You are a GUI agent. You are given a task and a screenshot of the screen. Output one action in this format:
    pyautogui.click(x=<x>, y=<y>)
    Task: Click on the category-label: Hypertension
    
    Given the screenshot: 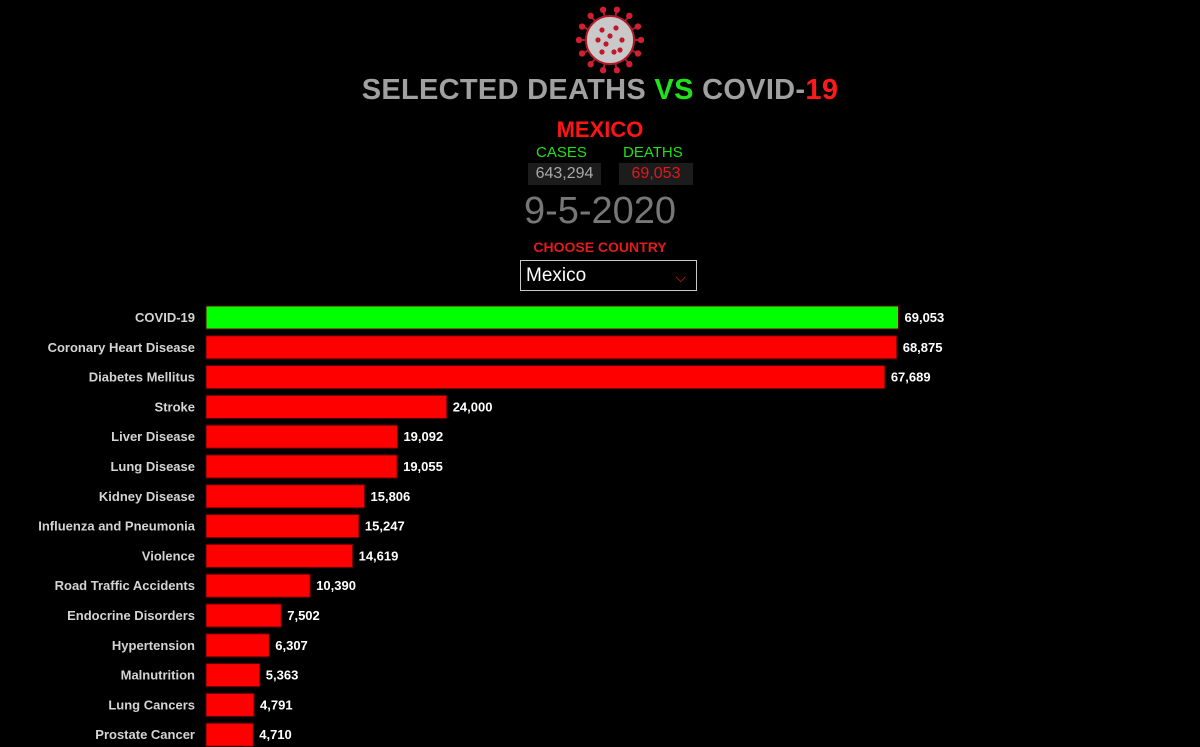 What is the action you would take?
    pyautogui.click(x=153, y=645)
    